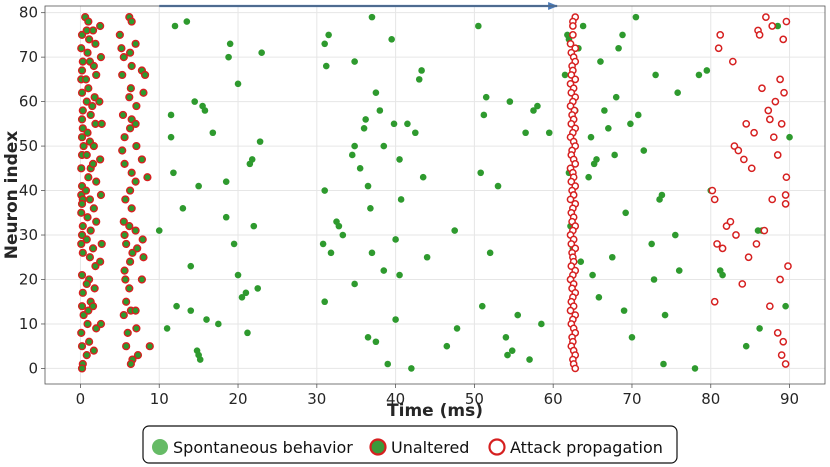 The width and height of the screenshot is (830, 467). I want to click on y-tick-label: 30, so click(28, 235).